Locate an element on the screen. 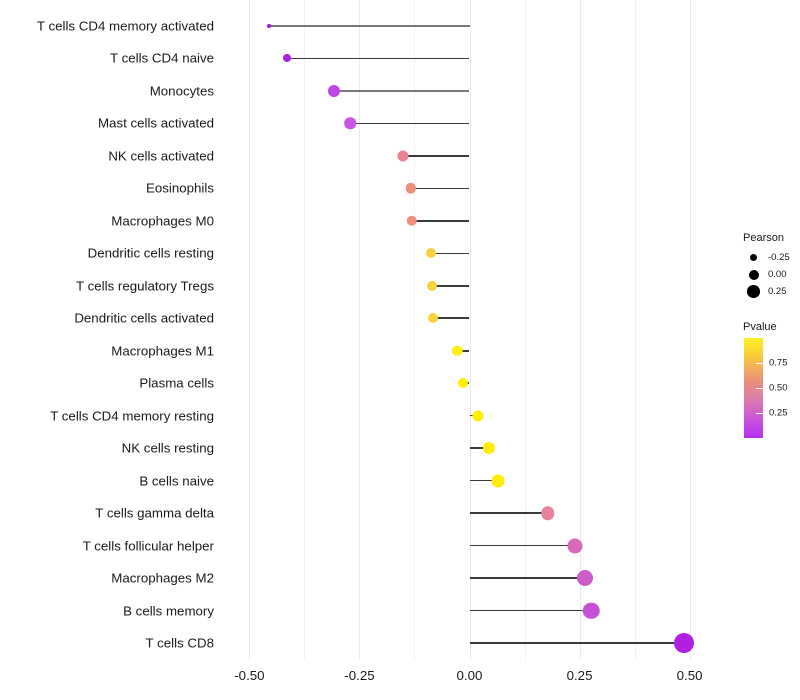 This screenshot has height=700, width=800. x-axis-tick-label: 0.25 is located at coordinates (579, 675).